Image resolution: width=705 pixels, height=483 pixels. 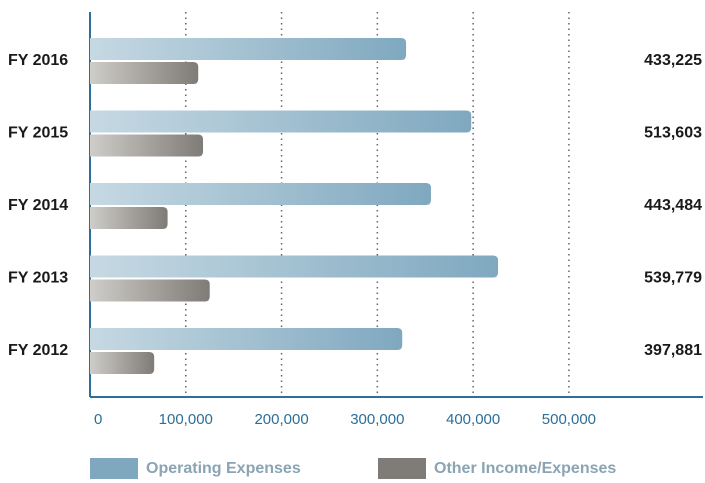 What do you see at coordinates (98, 419) in the screenshot?
I see `x-tick-label: 0` at bounding box center [98, 419].